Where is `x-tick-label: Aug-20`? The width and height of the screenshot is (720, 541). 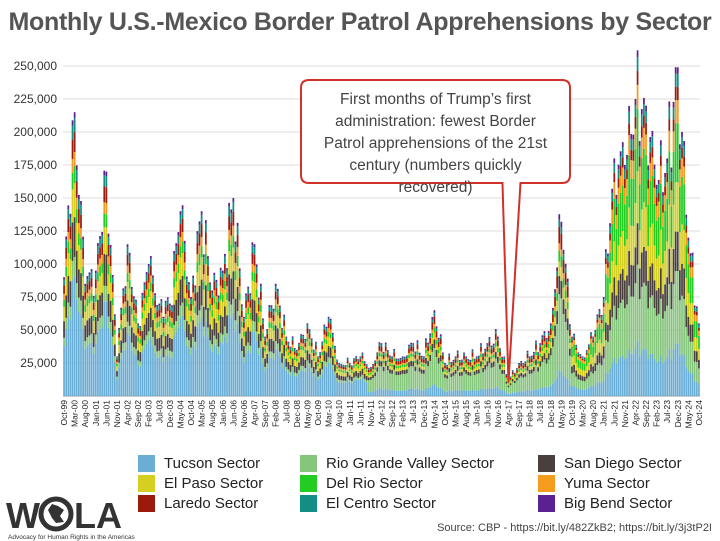 x-tick-label: Aug-20 is located at coordinates (593, 414).